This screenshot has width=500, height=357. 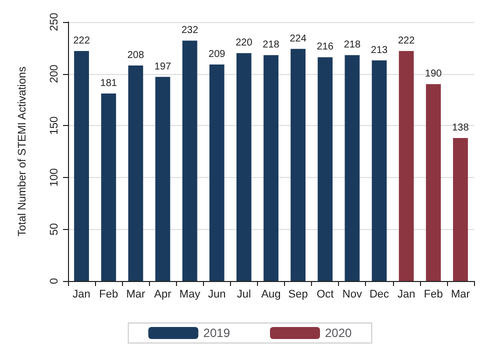 What do you see at coordinates (217, 54) in the screenshot?
I see `data-label: 209` at bounding box center [217, 54].